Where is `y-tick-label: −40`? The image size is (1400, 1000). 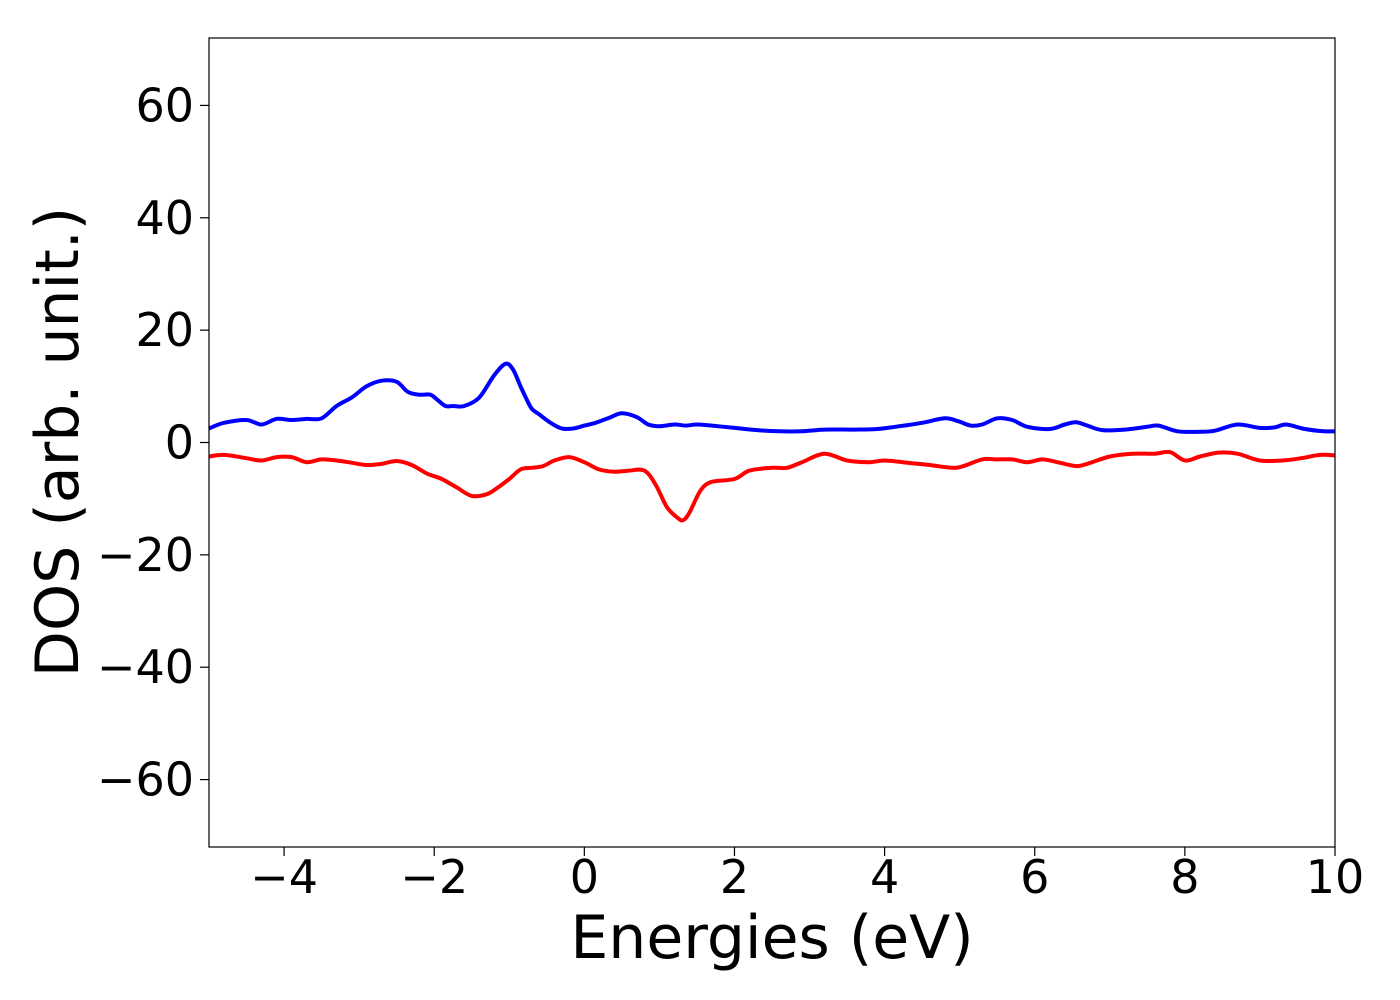 y-tick-label: −40 is located at coordinates (145, 667).